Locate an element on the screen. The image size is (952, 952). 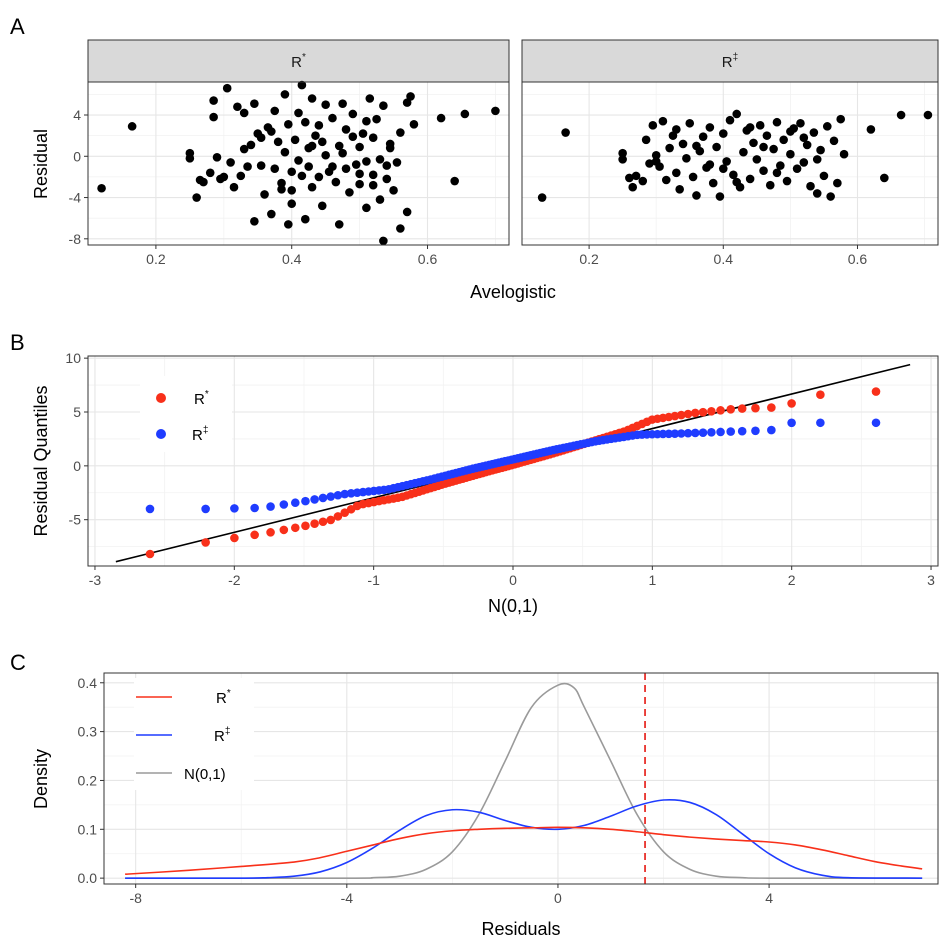
panel-b-ytick-label: -5 is located at coordinates (75, 520).